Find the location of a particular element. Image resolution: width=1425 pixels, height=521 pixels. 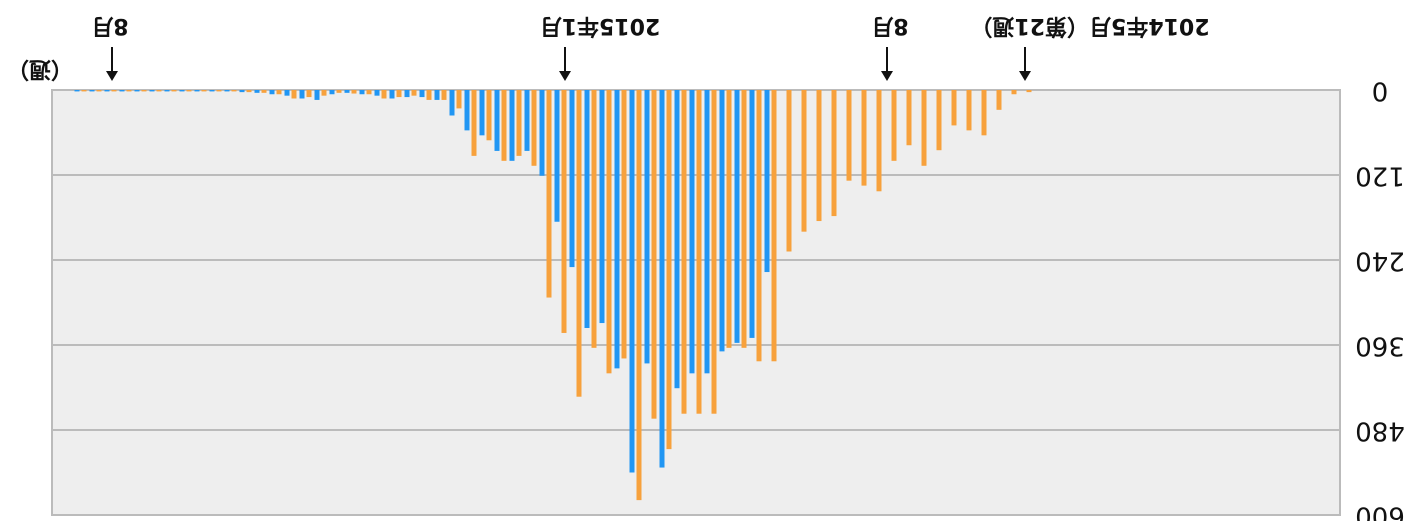

annotation: 2015年1月 is located at coordinates (600, 26).